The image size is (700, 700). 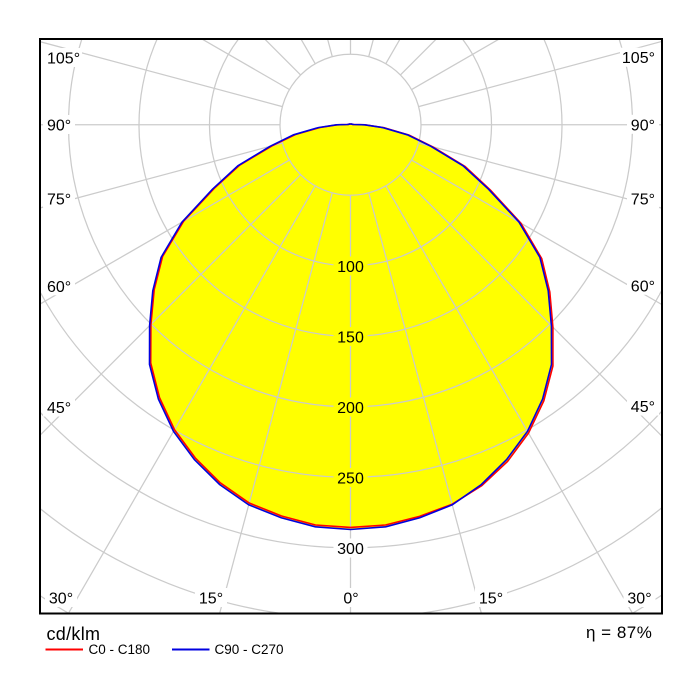 I want to click on svg-text: 0°, so click(x=350, y=599).